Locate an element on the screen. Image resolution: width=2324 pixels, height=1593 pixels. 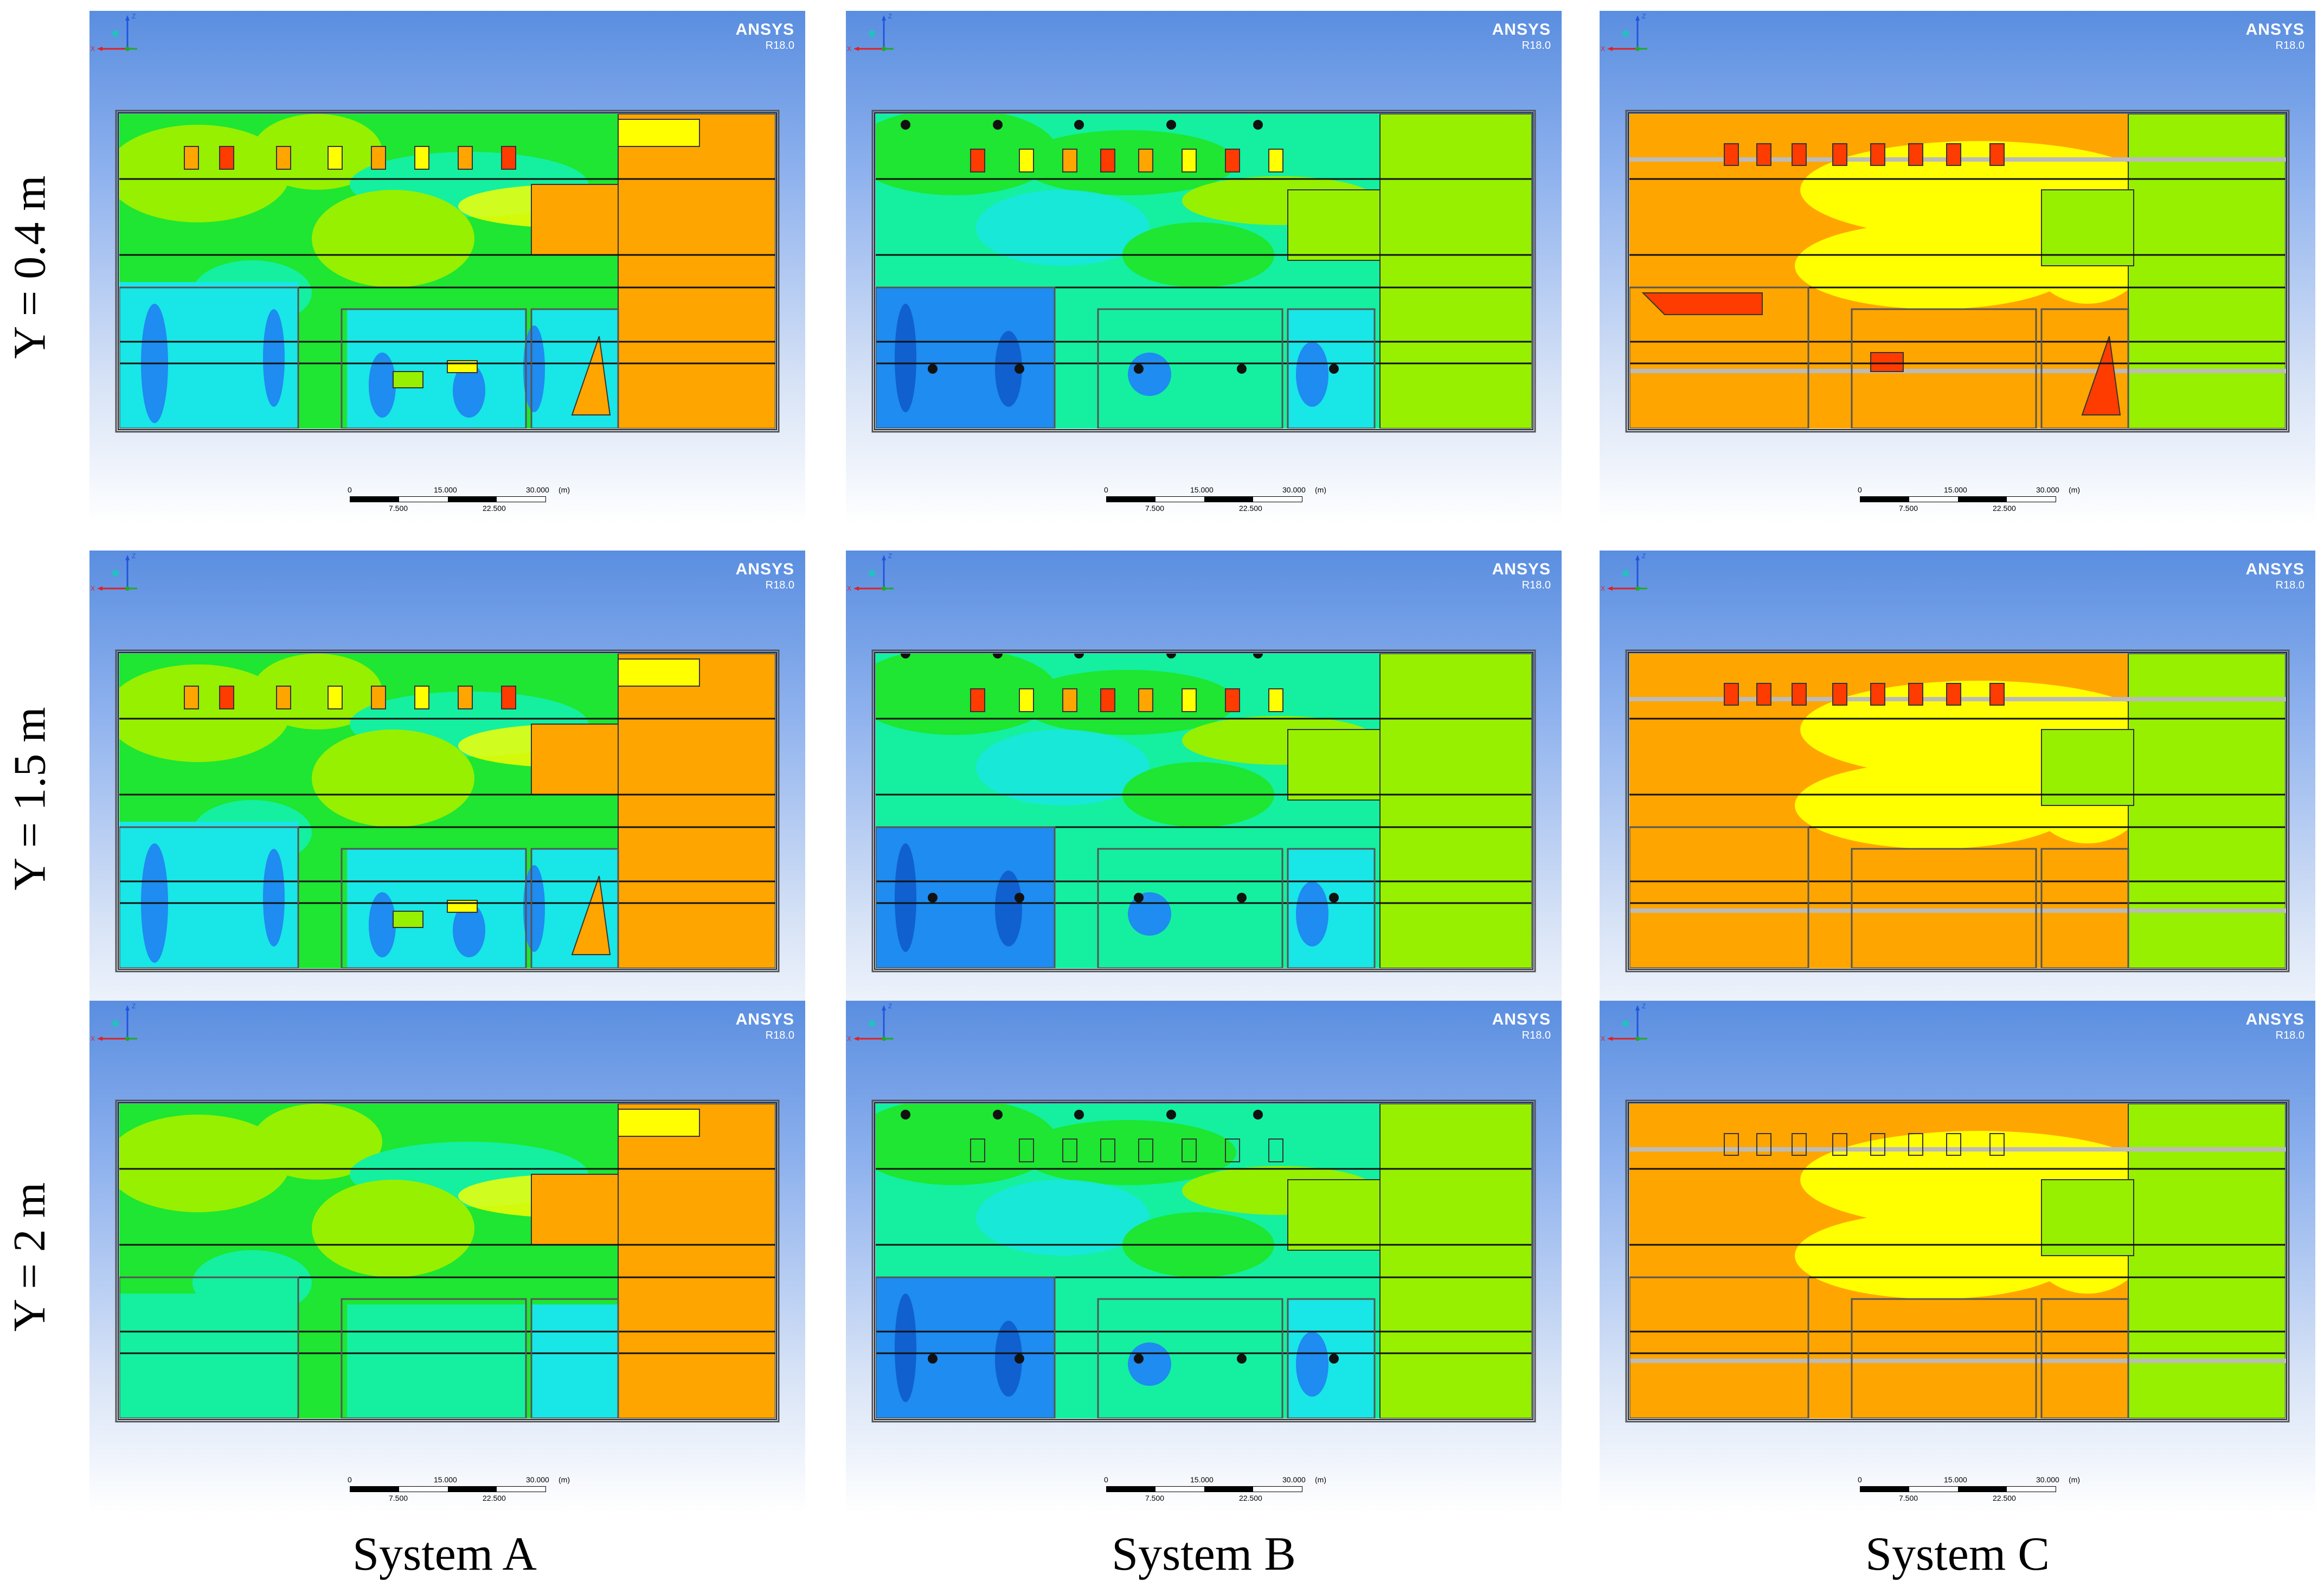
contour-panel-system-b-row-1: ANSYS R18.0 0 15.000 30.000 (m) 7.500 22.500 Z X is located at coordinates (1204, 267).